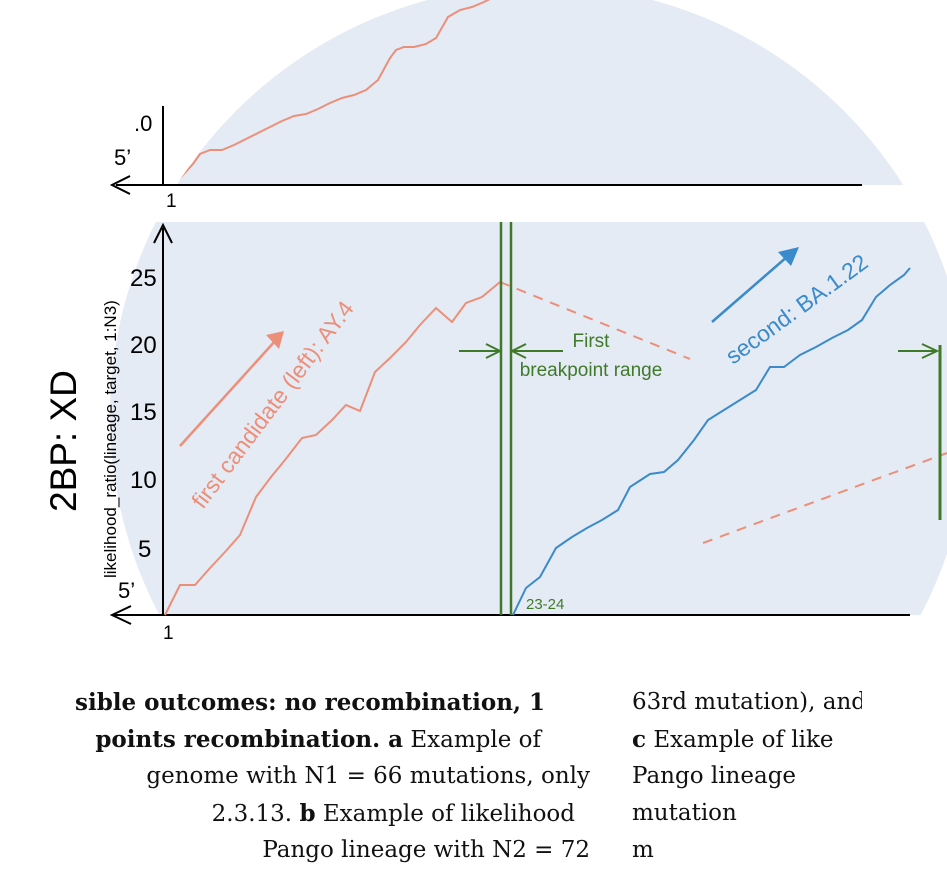  I want to click on main-panel-five-prime-arrowhead, so click(120, 615).